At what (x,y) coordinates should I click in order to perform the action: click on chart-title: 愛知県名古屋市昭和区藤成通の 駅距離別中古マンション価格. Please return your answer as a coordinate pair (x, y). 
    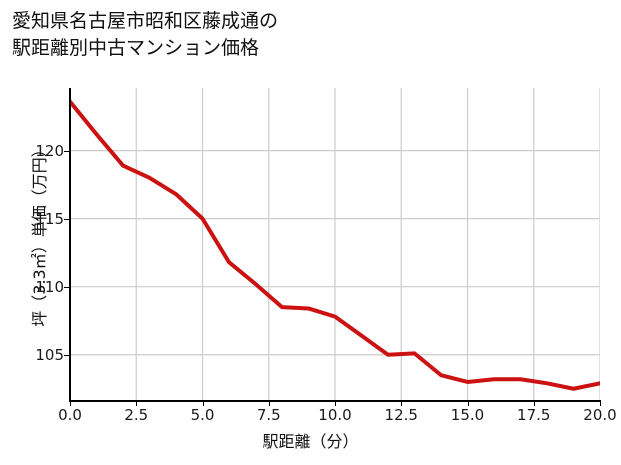
    Looking at the image, I should click on (145, 34).